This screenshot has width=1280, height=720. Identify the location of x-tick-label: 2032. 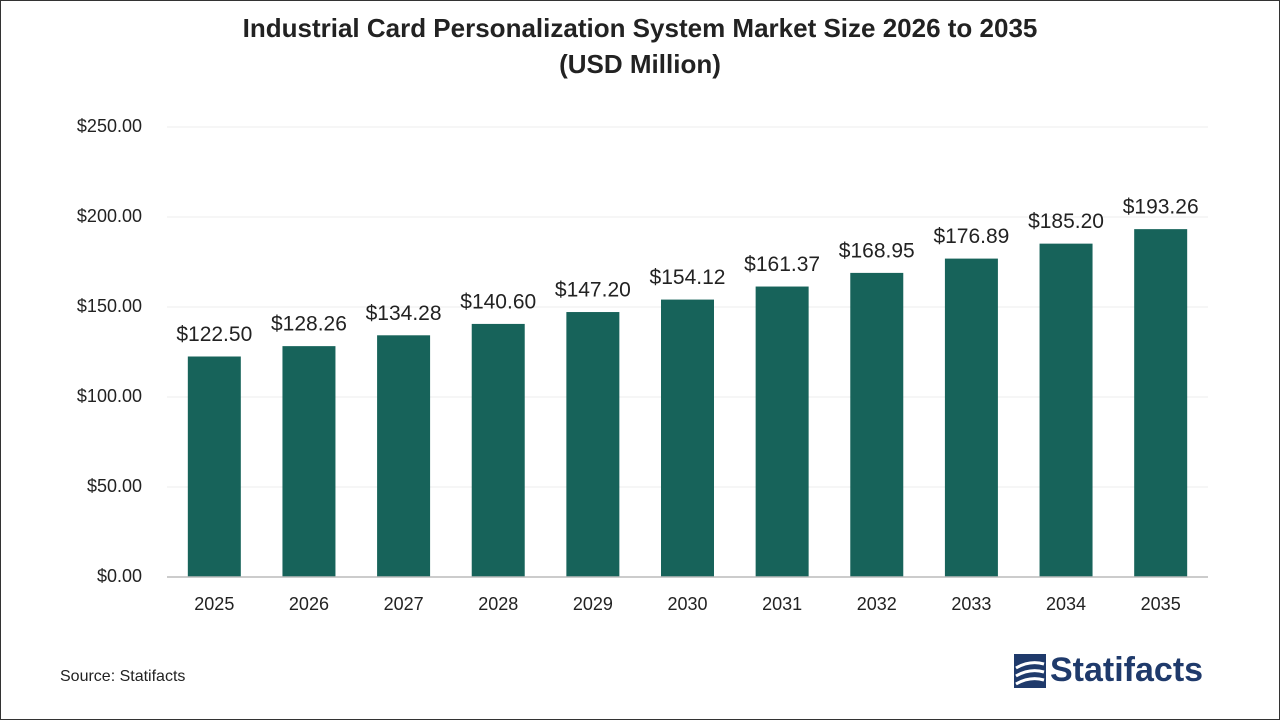
(877, 604).